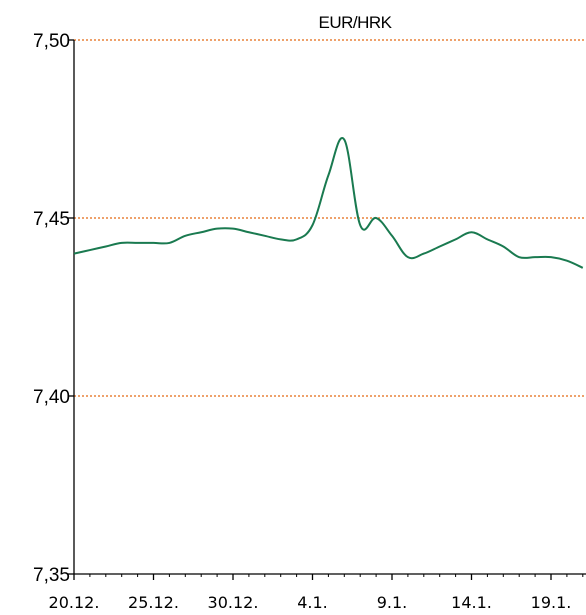 This screenshot has width=586, height=615. I want to click on y-axis-ticks: 7,35 7,40 7,45 7,50, so click(53, 308).